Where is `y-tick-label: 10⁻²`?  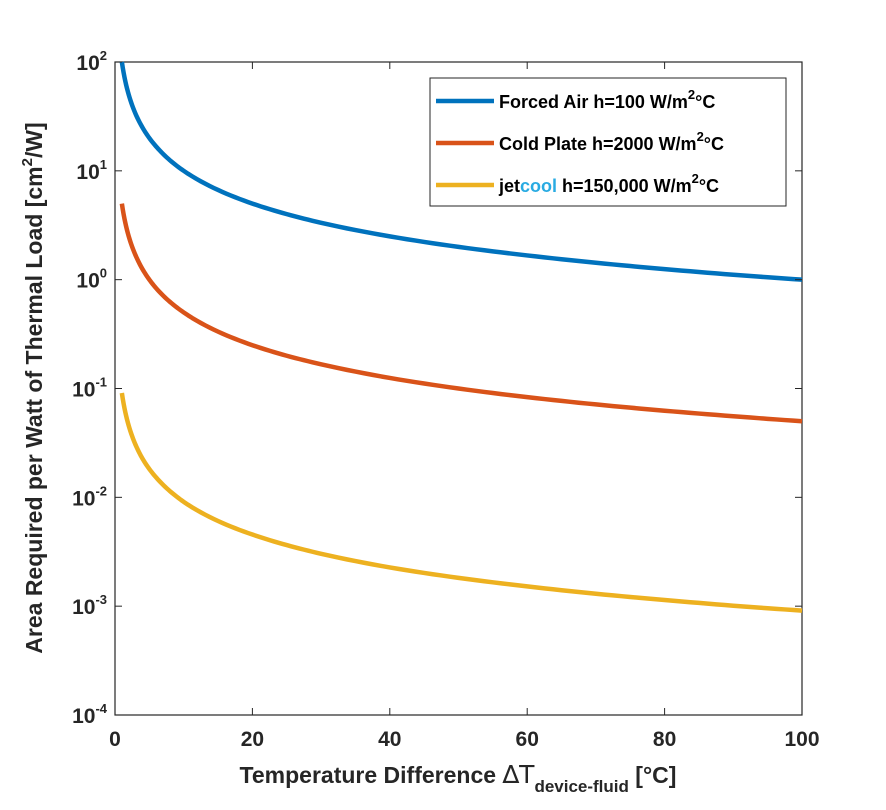 y-tick-label: 10⁻² is located at coordinates (89, 496).